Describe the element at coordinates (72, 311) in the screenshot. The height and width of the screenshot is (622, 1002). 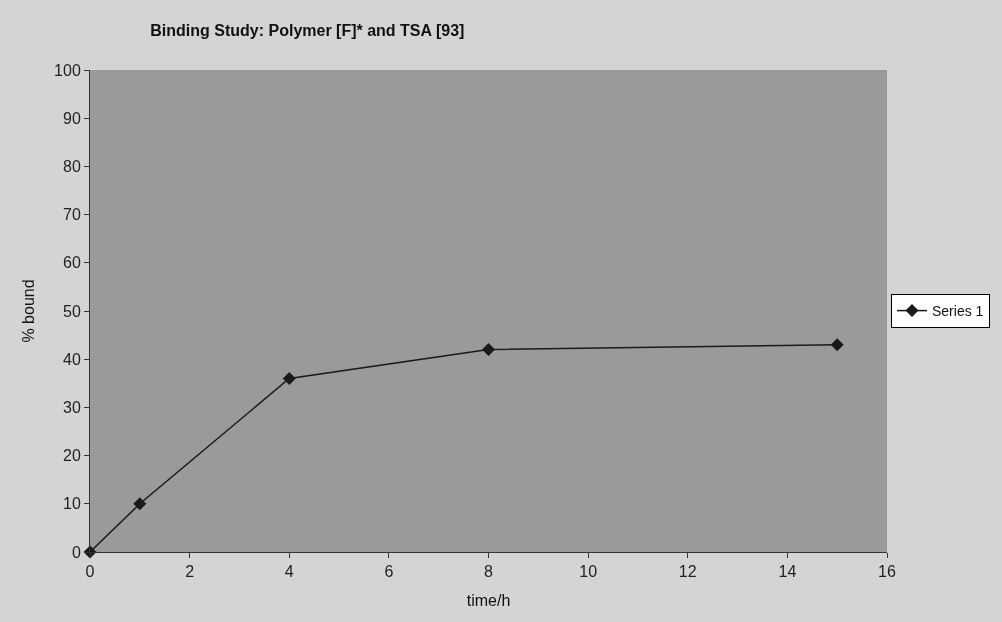
I see `y-tick-label: 50` at that location.